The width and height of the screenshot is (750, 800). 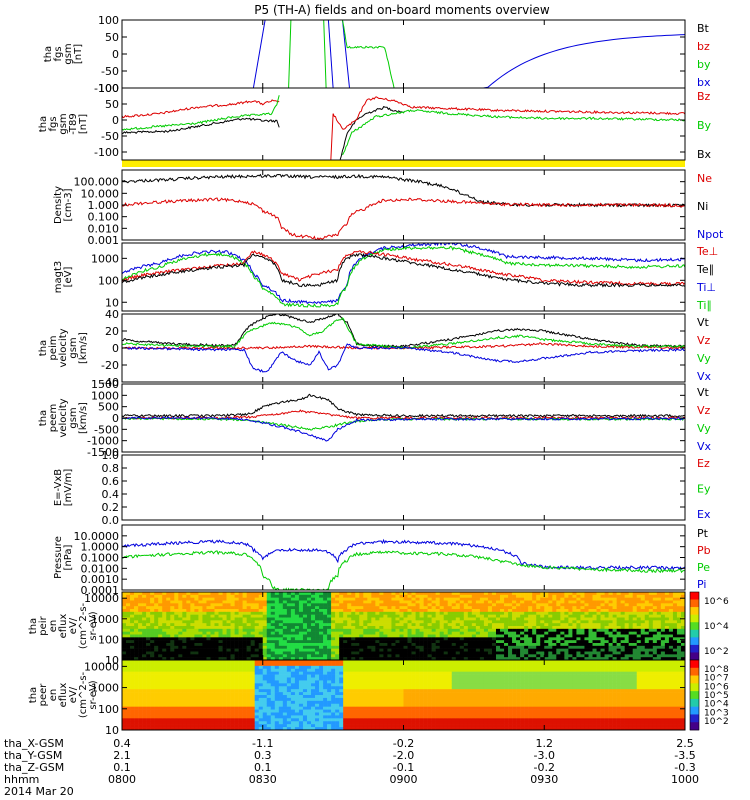 I want to click on ylabel-line: peem, so click(x=53, y=418).